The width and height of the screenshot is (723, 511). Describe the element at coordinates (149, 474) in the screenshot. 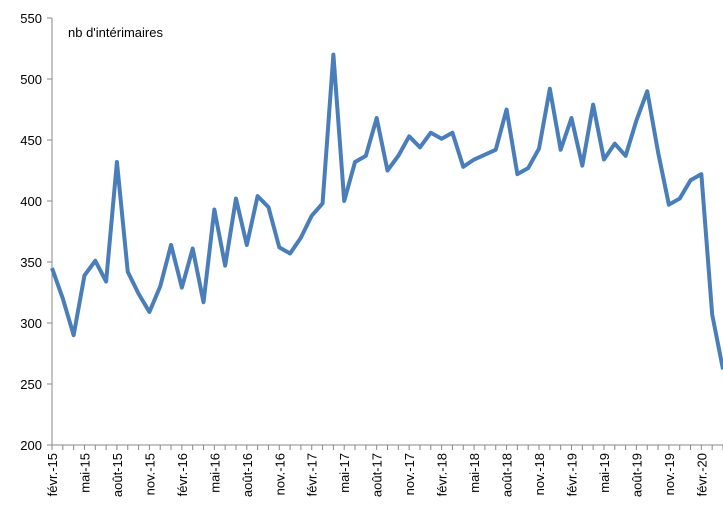

I see `x-tick-label: nov.-15` at that location.